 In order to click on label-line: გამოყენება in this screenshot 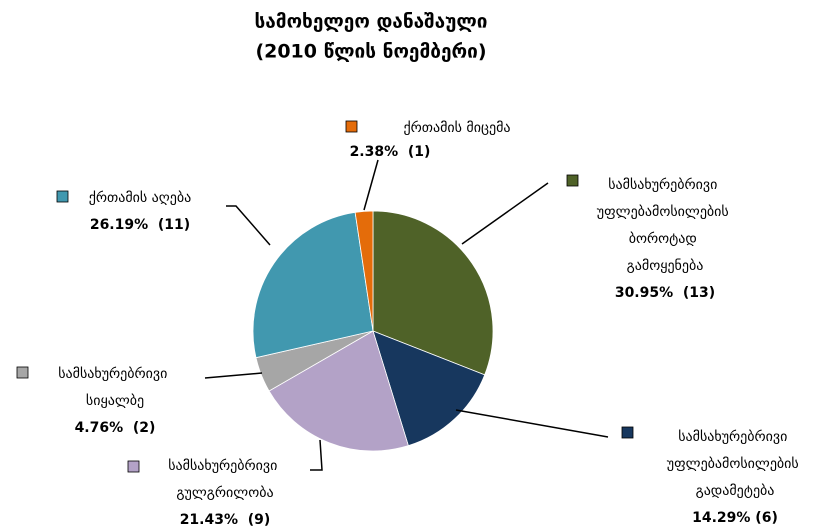, I will do `click(665, 266)`.